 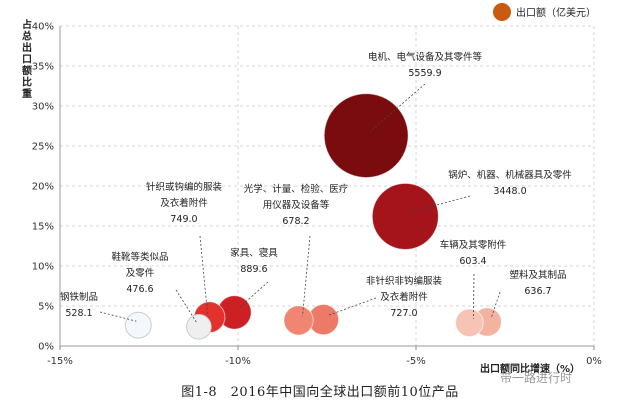 What do you see at coordinates (536, 378) in the screenshot?
I see `watermark-text: 带一路进行时` at bounding box center [536, 378].